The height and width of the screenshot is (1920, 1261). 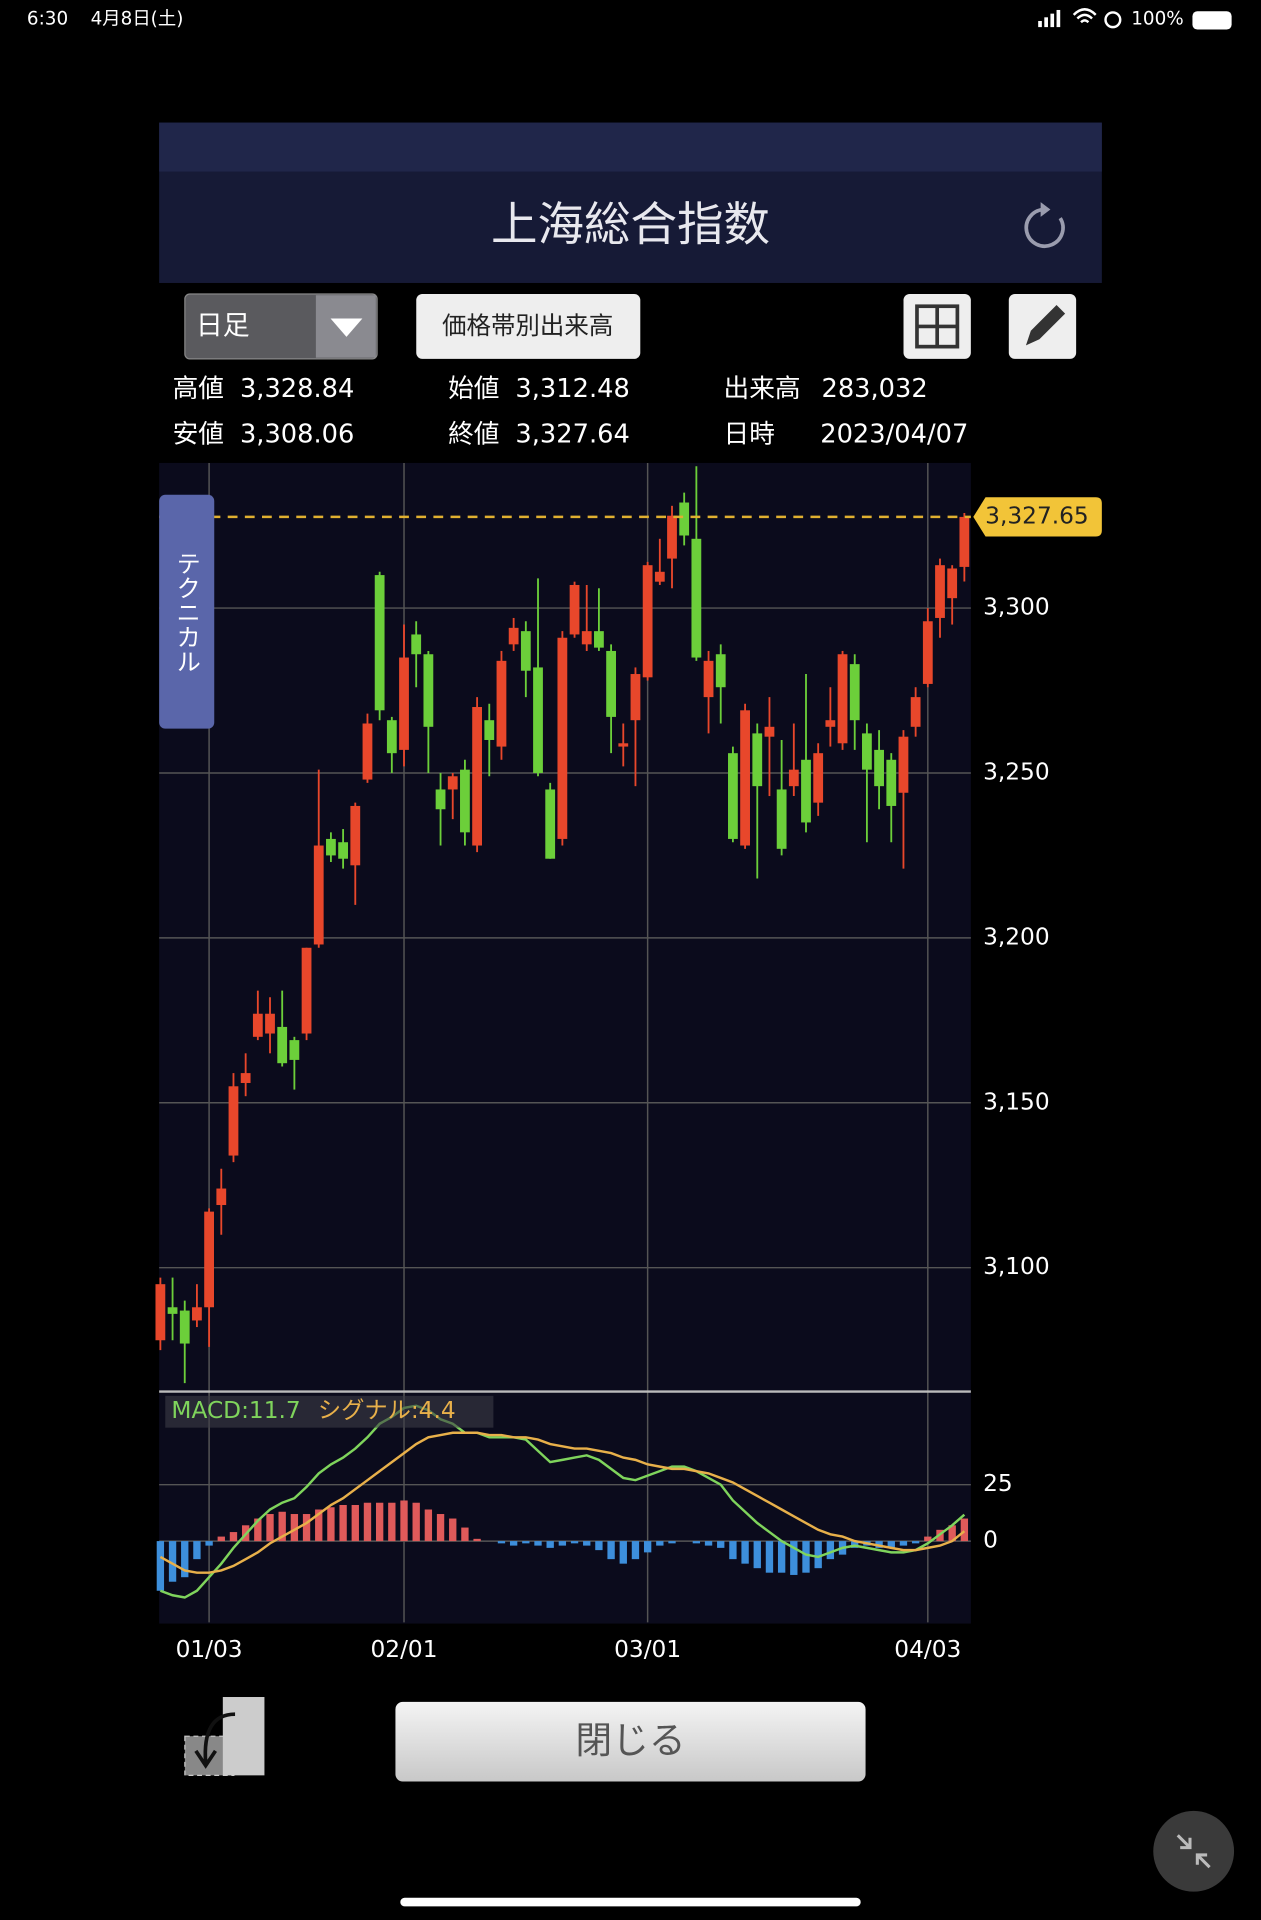 What do you see at coordinates (1113, 20) in the screenshot?
I see `lock-icon` at bounding box center [1113, 20].